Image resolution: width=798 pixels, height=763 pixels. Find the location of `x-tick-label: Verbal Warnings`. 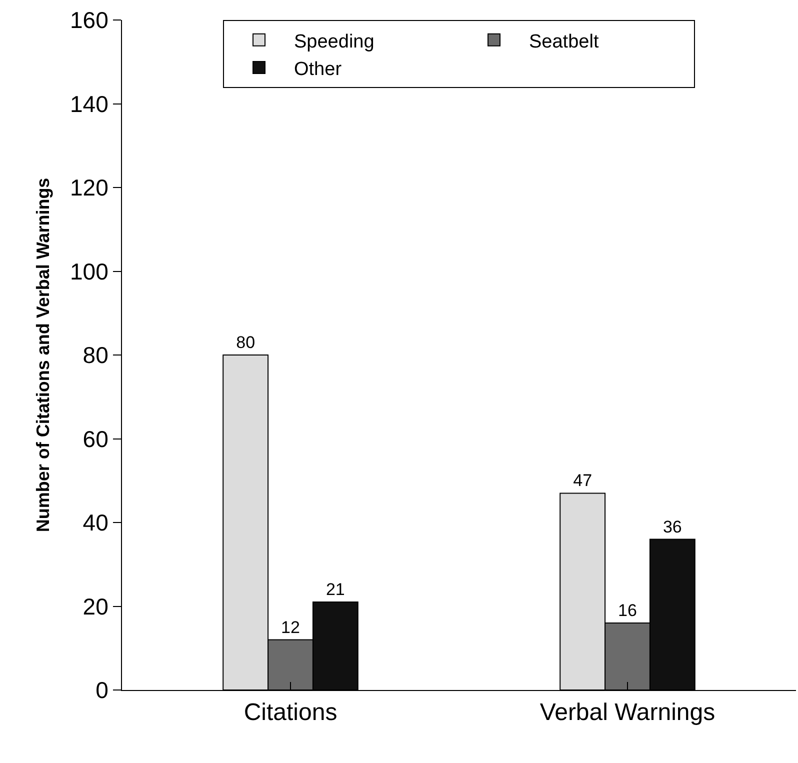

x-tick-label: Verbal Warnings is located at coordinates (628, 712).